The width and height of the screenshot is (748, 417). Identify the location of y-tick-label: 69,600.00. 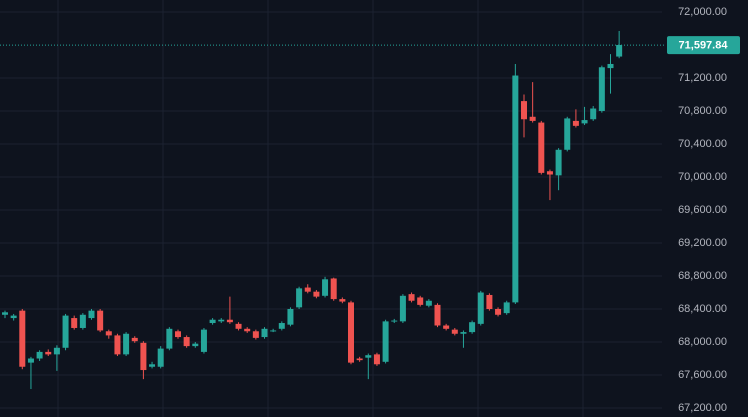
(702, 210).